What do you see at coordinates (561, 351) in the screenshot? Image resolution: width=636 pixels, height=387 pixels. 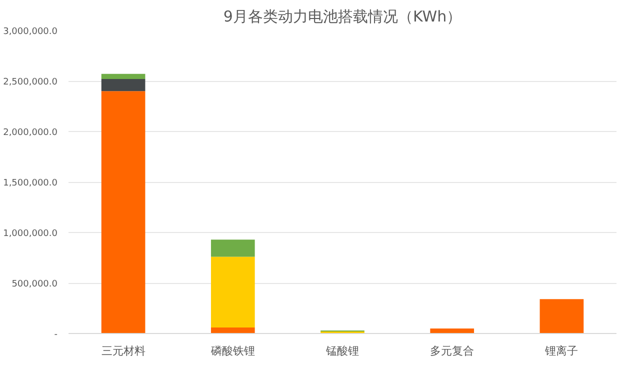 I see `x-tick-label: 锂离子` at bounding box center [561, 351].